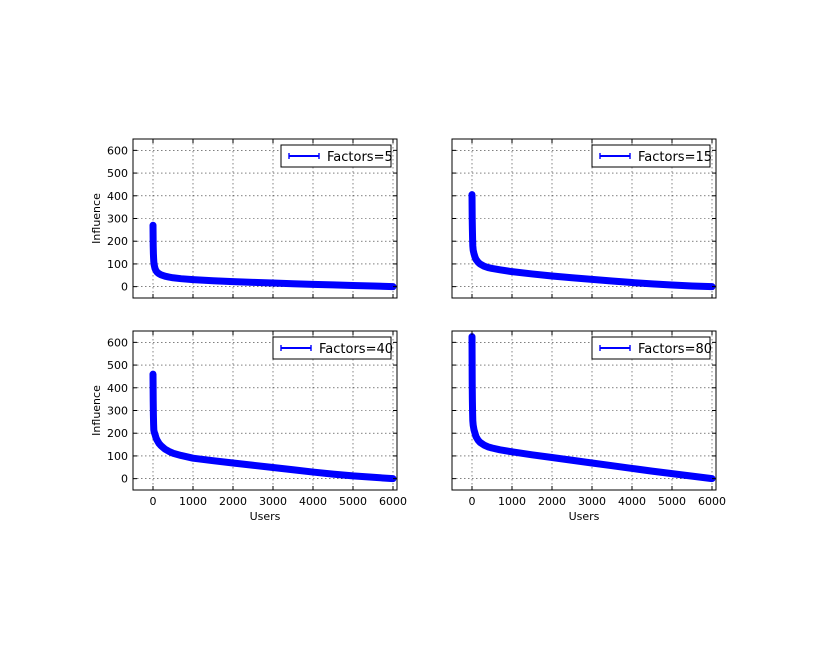 The image size is (830, 646). What do you see at coordinates (273, 426) in the screenshot?
I see `series-band` at bounding box center [273, 426].